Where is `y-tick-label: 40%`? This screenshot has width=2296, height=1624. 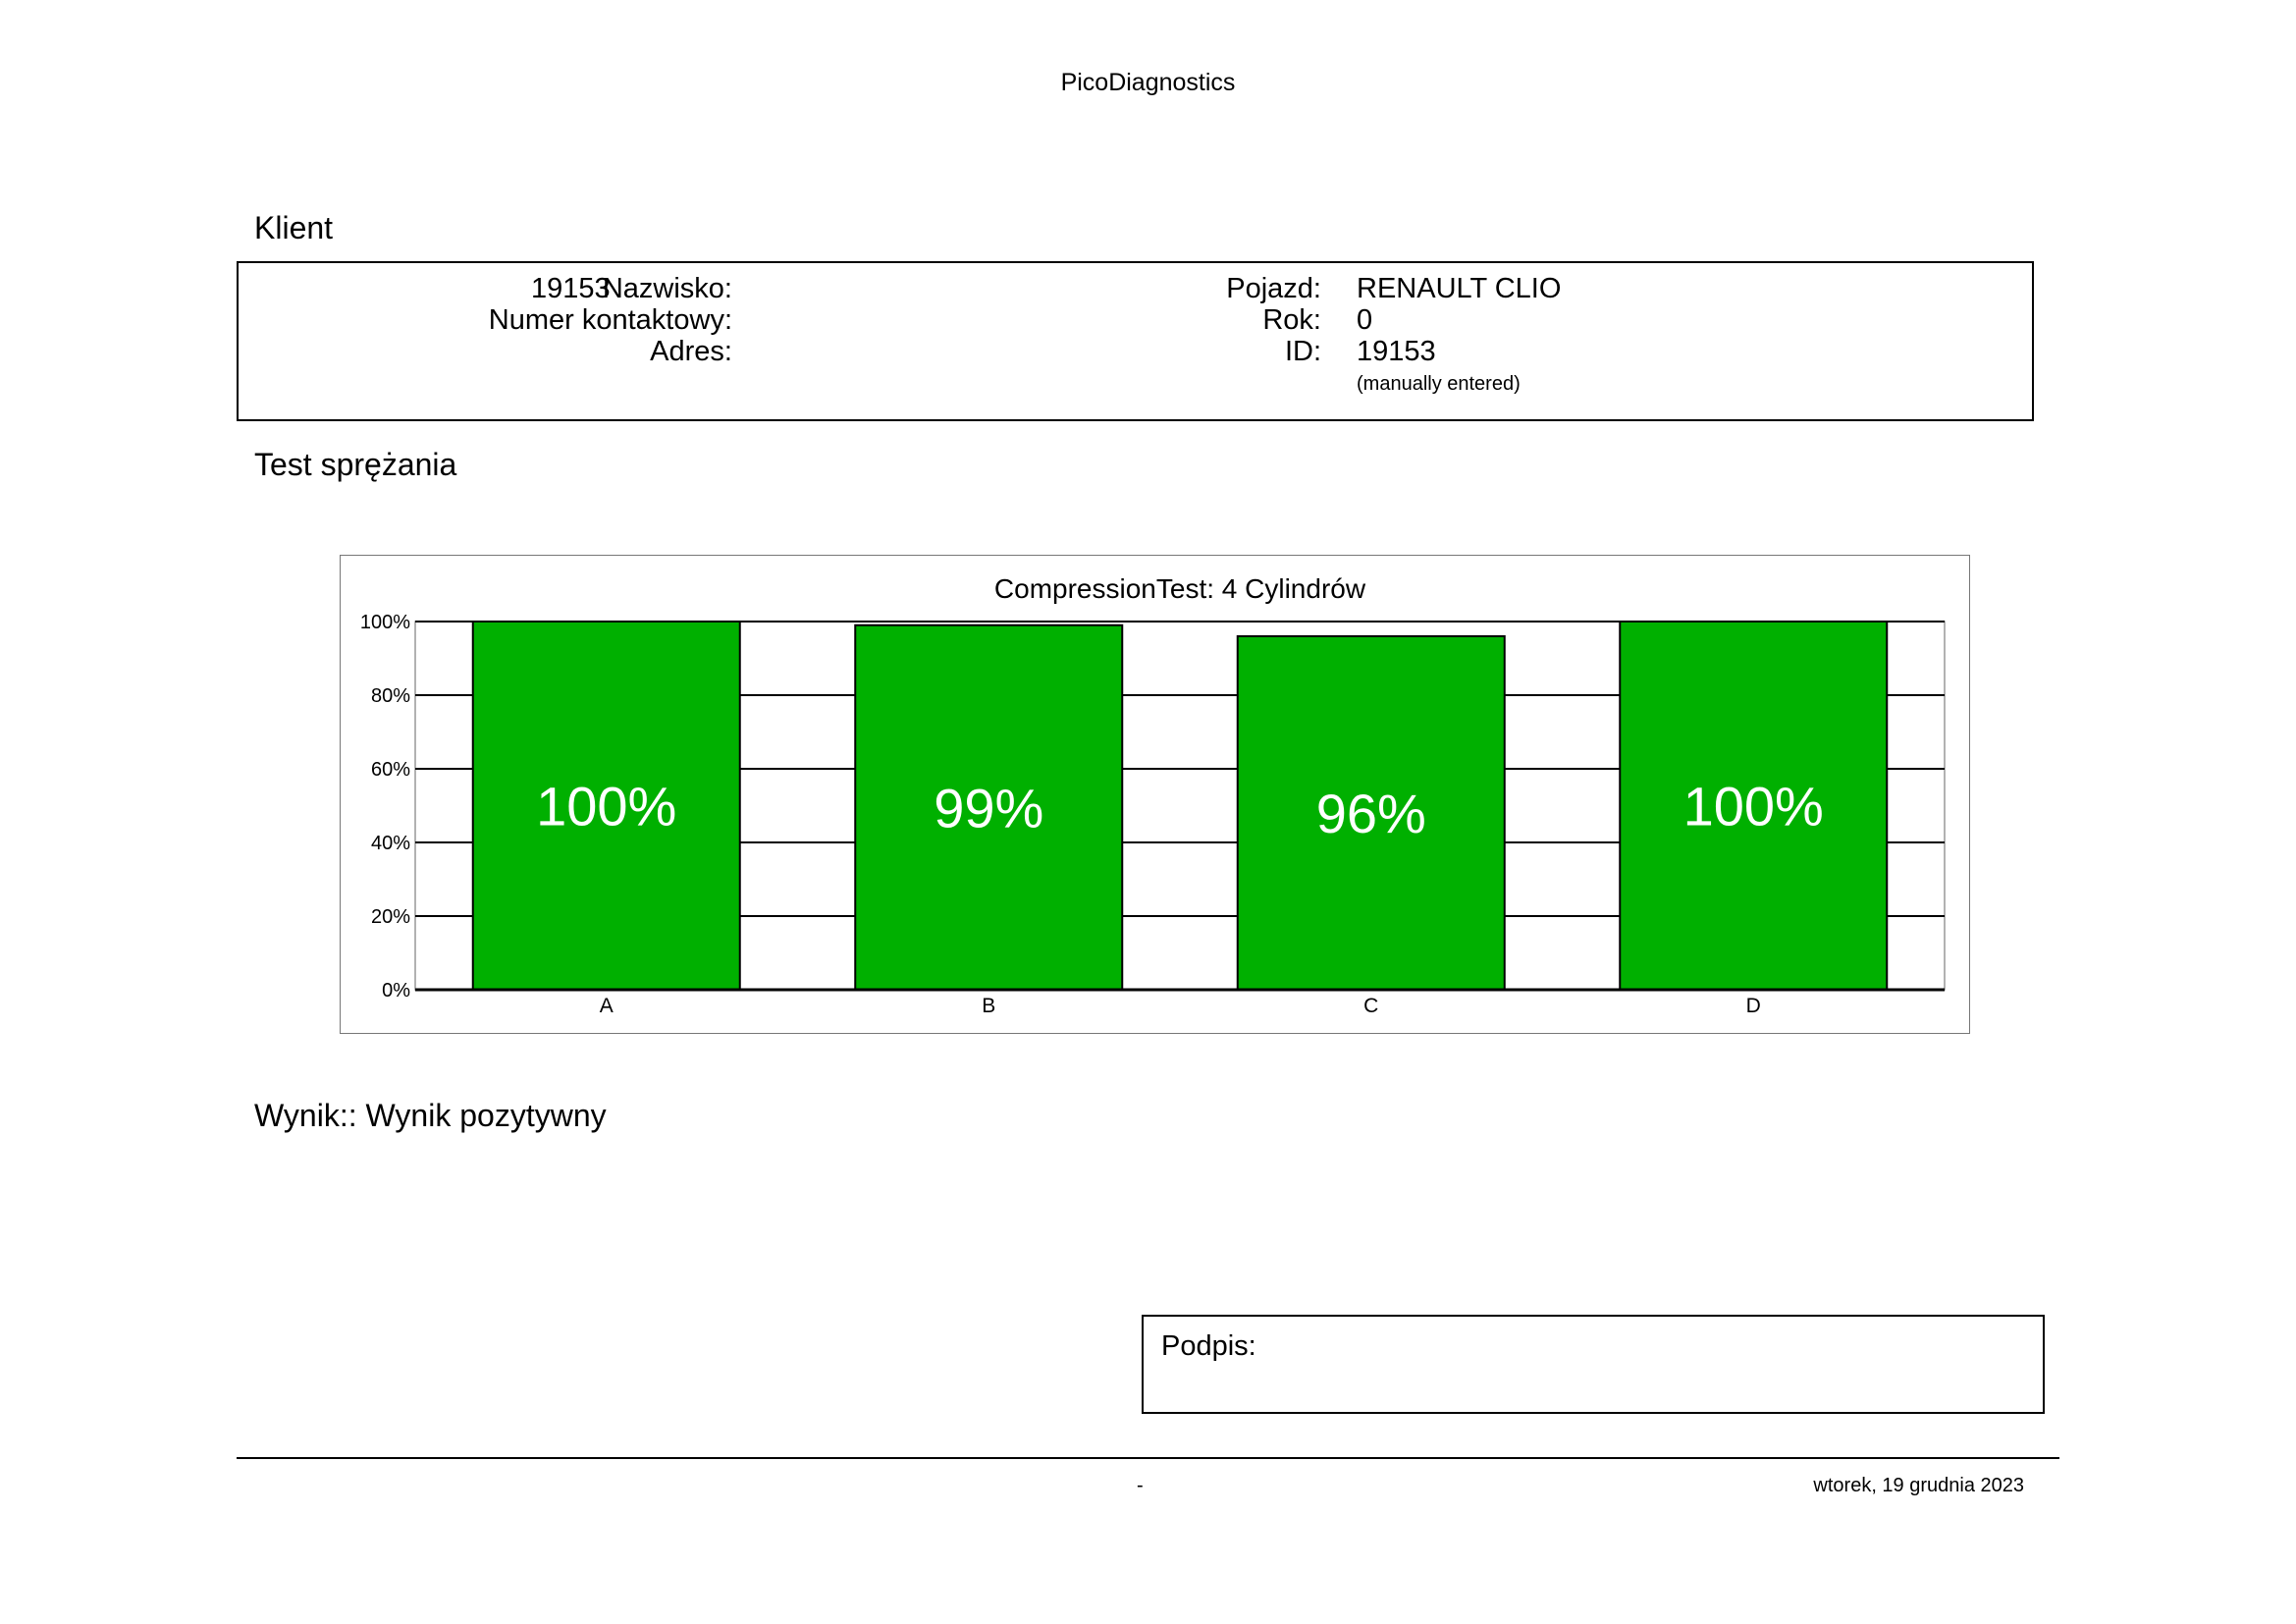 y-tick-label: 40% is located at coordinates (390, 843).